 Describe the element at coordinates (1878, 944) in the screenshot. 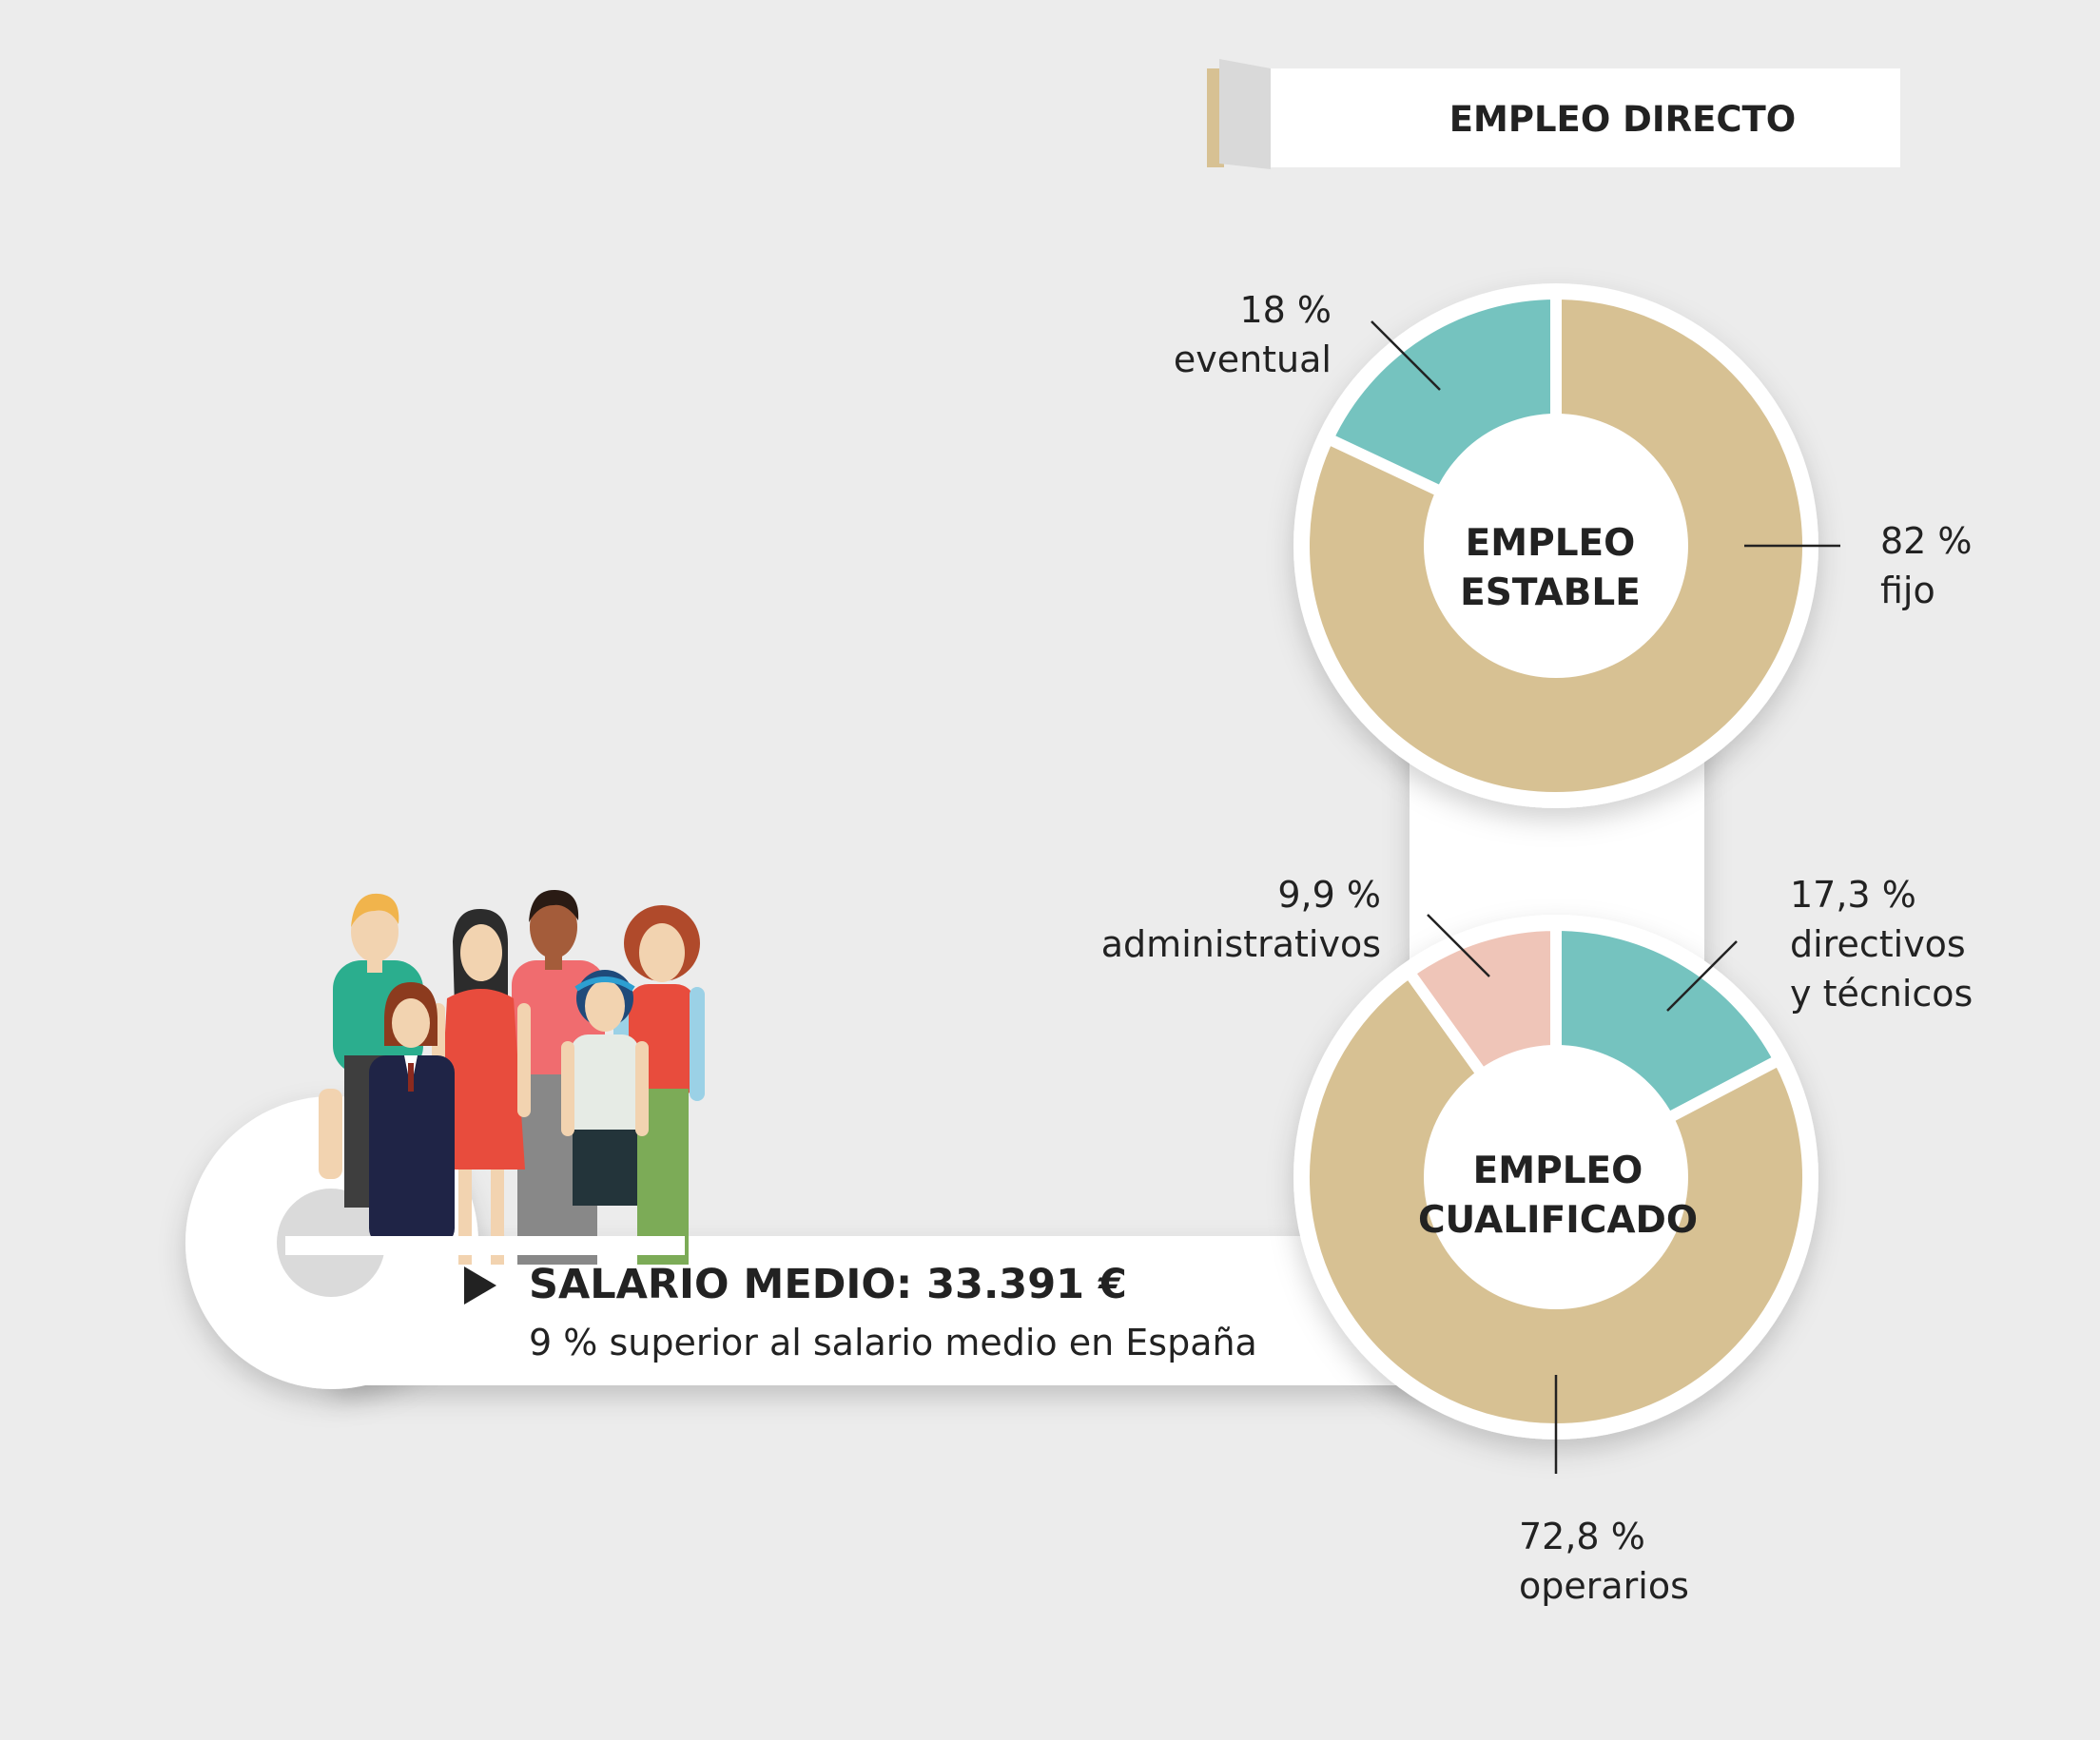

I see `label-directivos-name-line1: directivos` at that location.